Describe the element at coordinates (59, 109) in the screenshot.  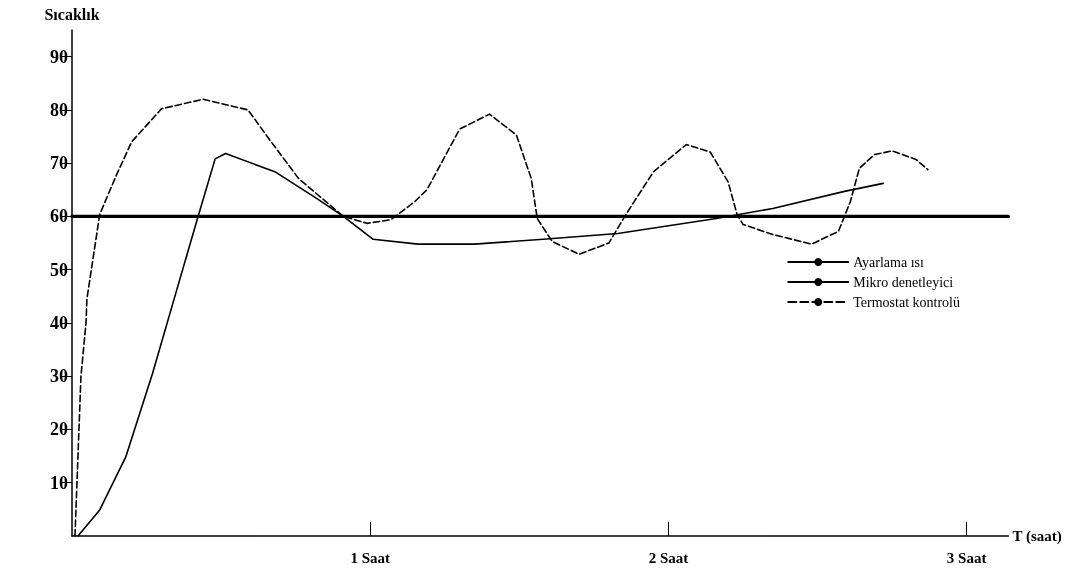
I see `y-tick-label: 80` at that location.